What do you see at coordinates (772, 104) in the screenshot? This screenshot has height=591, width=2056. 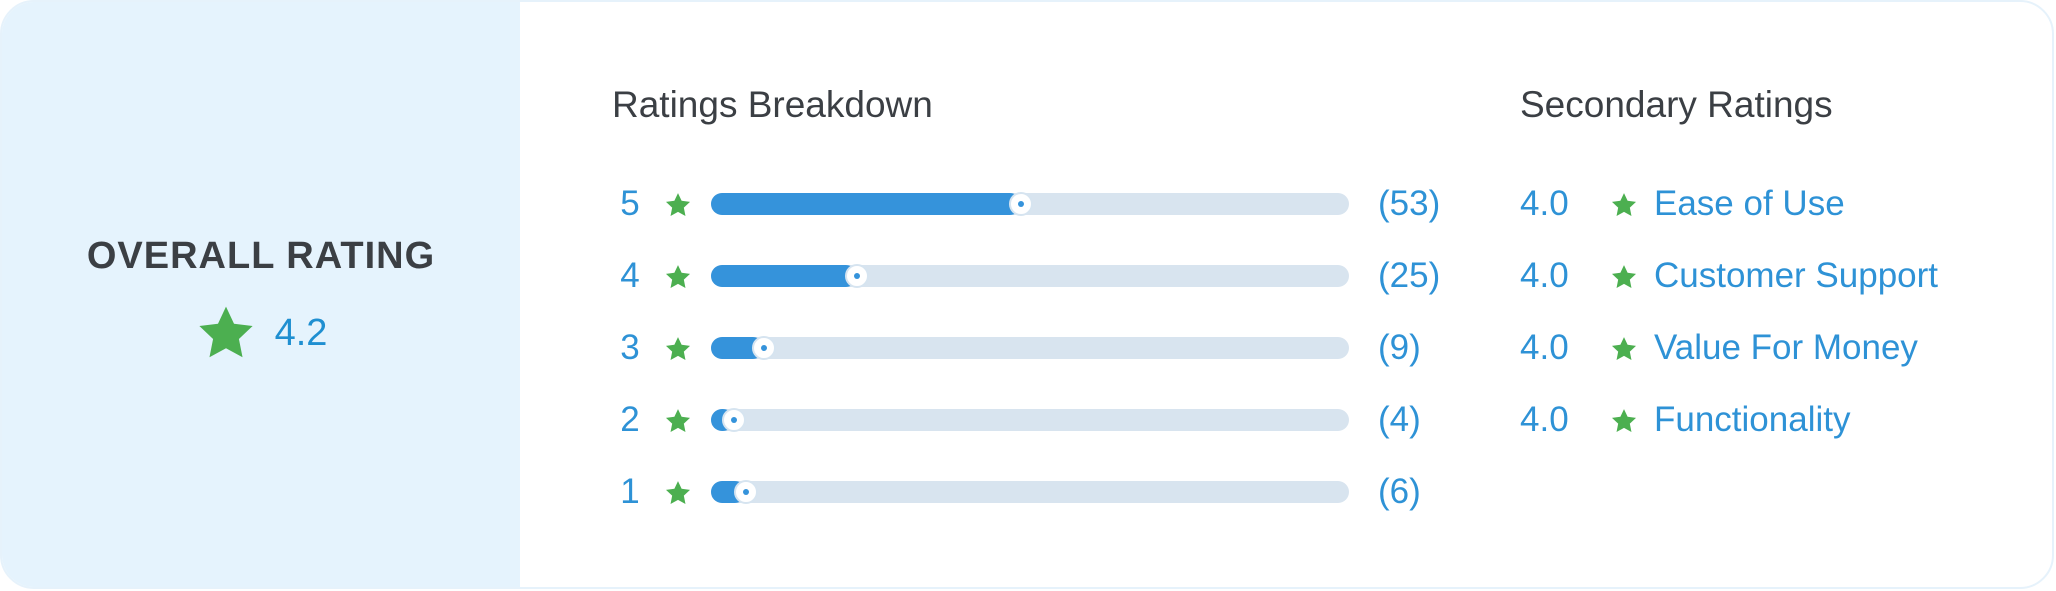 I see `ratings-breakdown-title: Ratings Breakdown` at bounding box center [772, 104].